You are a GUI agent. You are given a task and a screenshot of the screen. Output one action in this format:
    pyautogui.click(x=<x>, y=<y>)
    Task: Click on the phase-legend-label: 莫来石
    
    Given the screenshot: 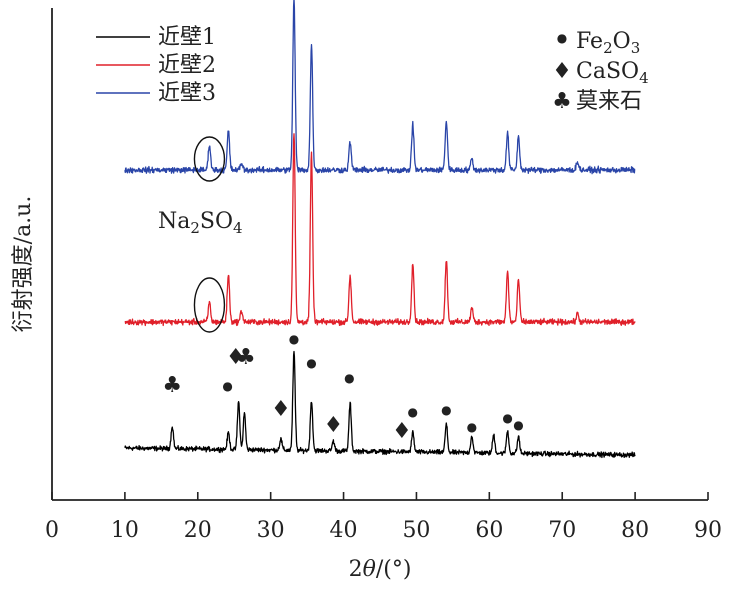 What is the action you would take?
    pyautogui.click(x=609, y=101)
    